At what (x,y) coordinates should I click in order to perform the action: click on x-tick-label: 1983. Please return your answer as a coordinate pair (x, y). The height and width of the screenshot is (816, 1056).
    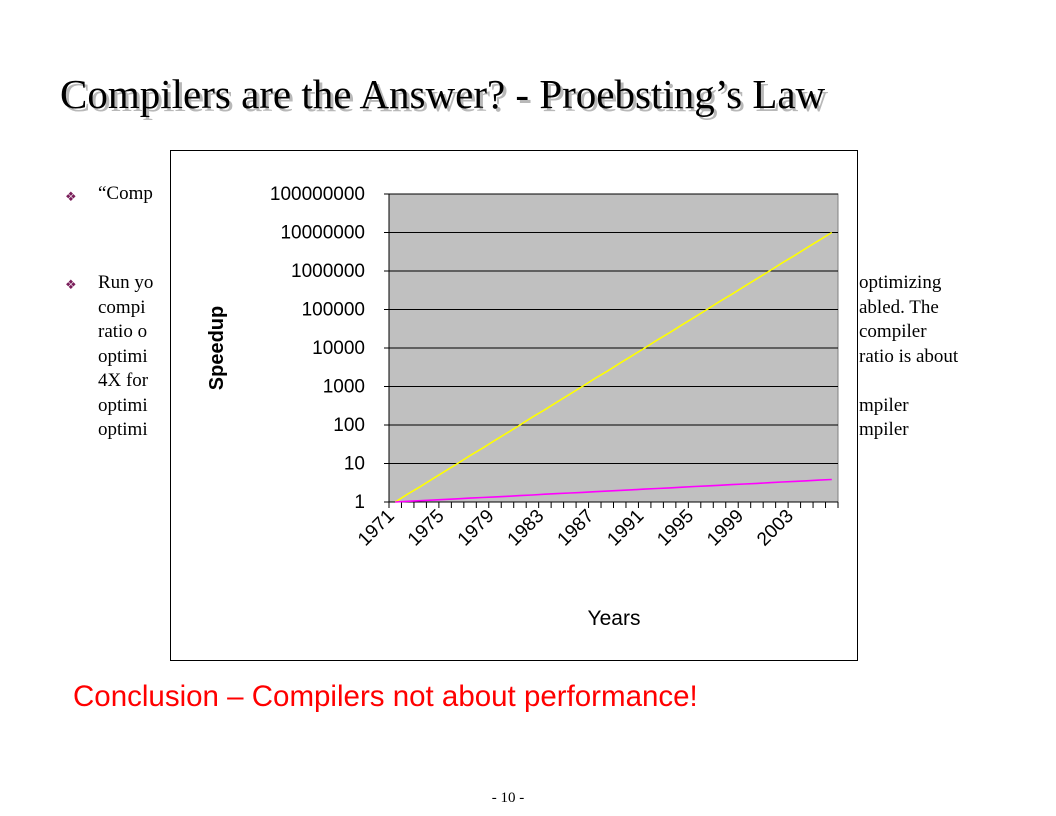
    Looking at the image, I should click on (526, 528).